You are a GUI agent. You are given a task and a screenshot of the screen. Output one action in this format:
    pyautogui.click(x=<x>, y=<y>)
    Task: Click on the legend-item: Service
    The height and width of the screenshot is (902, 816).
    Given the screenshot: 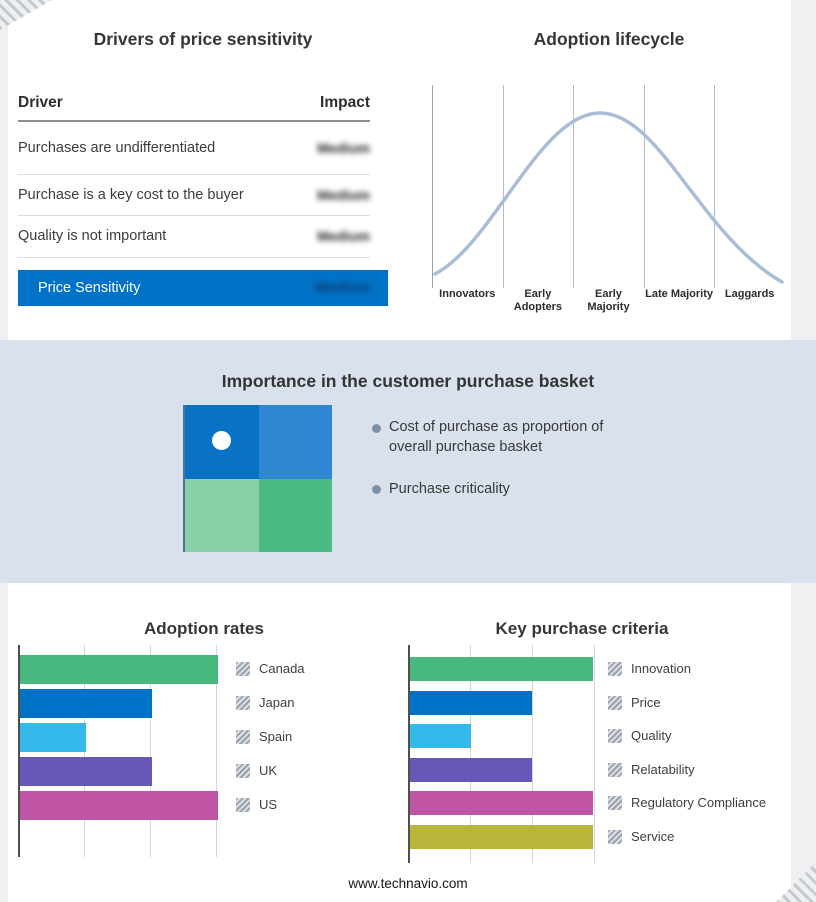 What is the action you would take?
    pyautogui.click(x=641, y=836)
    